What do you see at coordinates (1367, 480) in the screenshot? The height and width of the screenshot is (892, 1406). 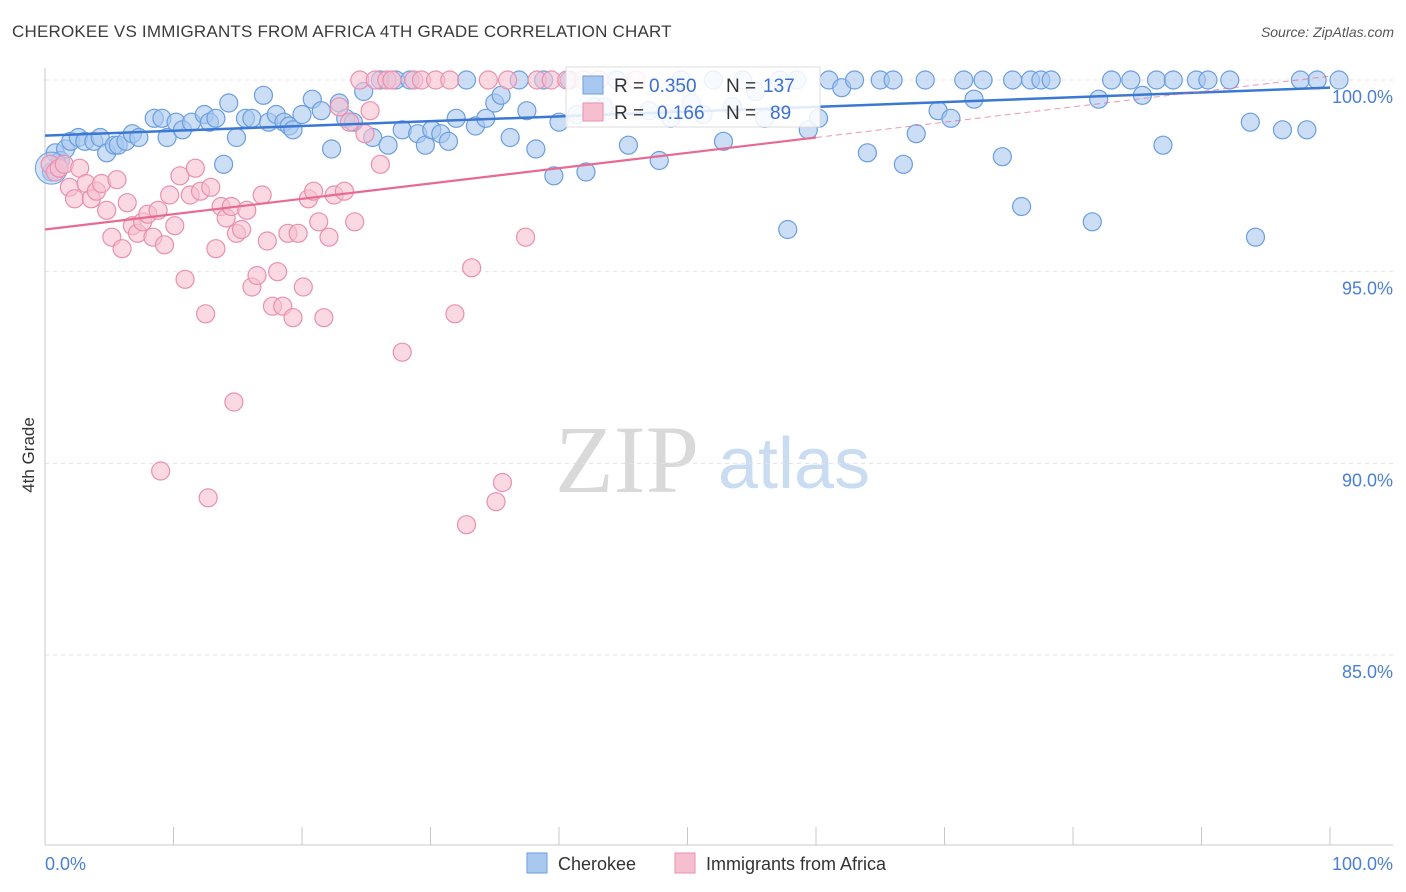 I see `y-tick-label: 90.0%` at bounding box center [1367, 480].